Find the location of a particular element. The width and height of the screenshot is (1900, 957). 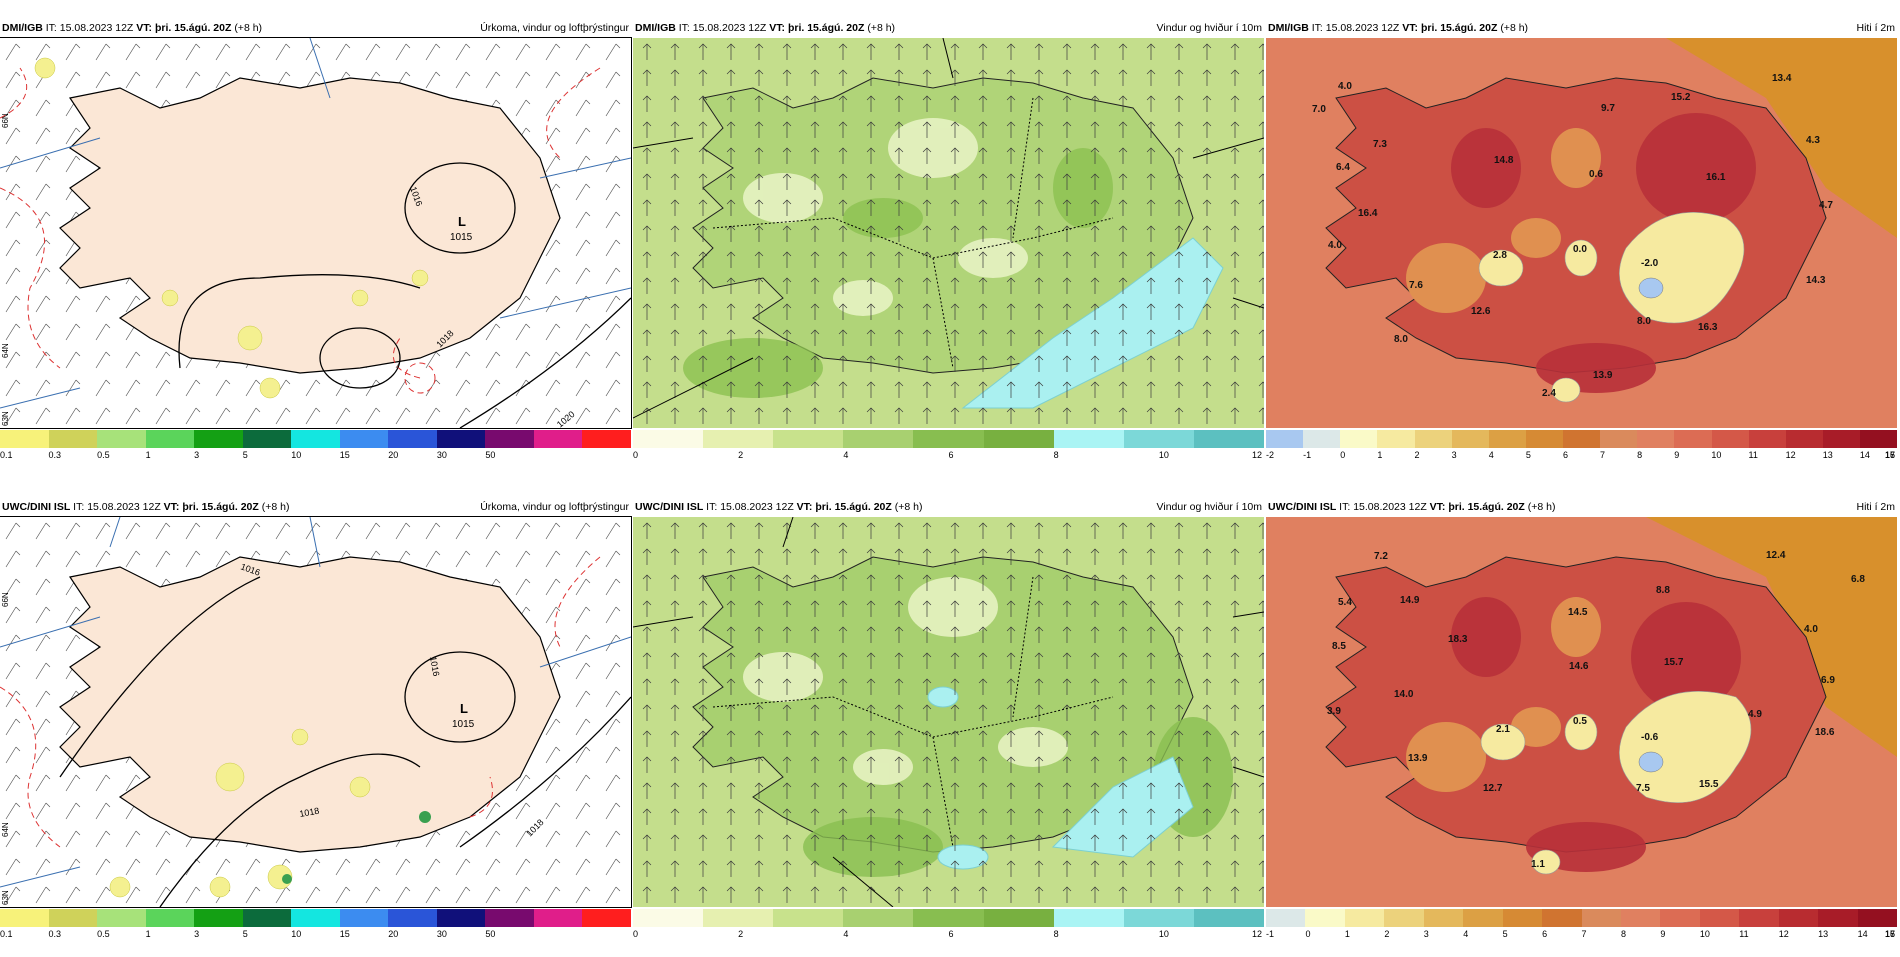

colorbar-tick-label: 20 is located at coordinates (393, 455).